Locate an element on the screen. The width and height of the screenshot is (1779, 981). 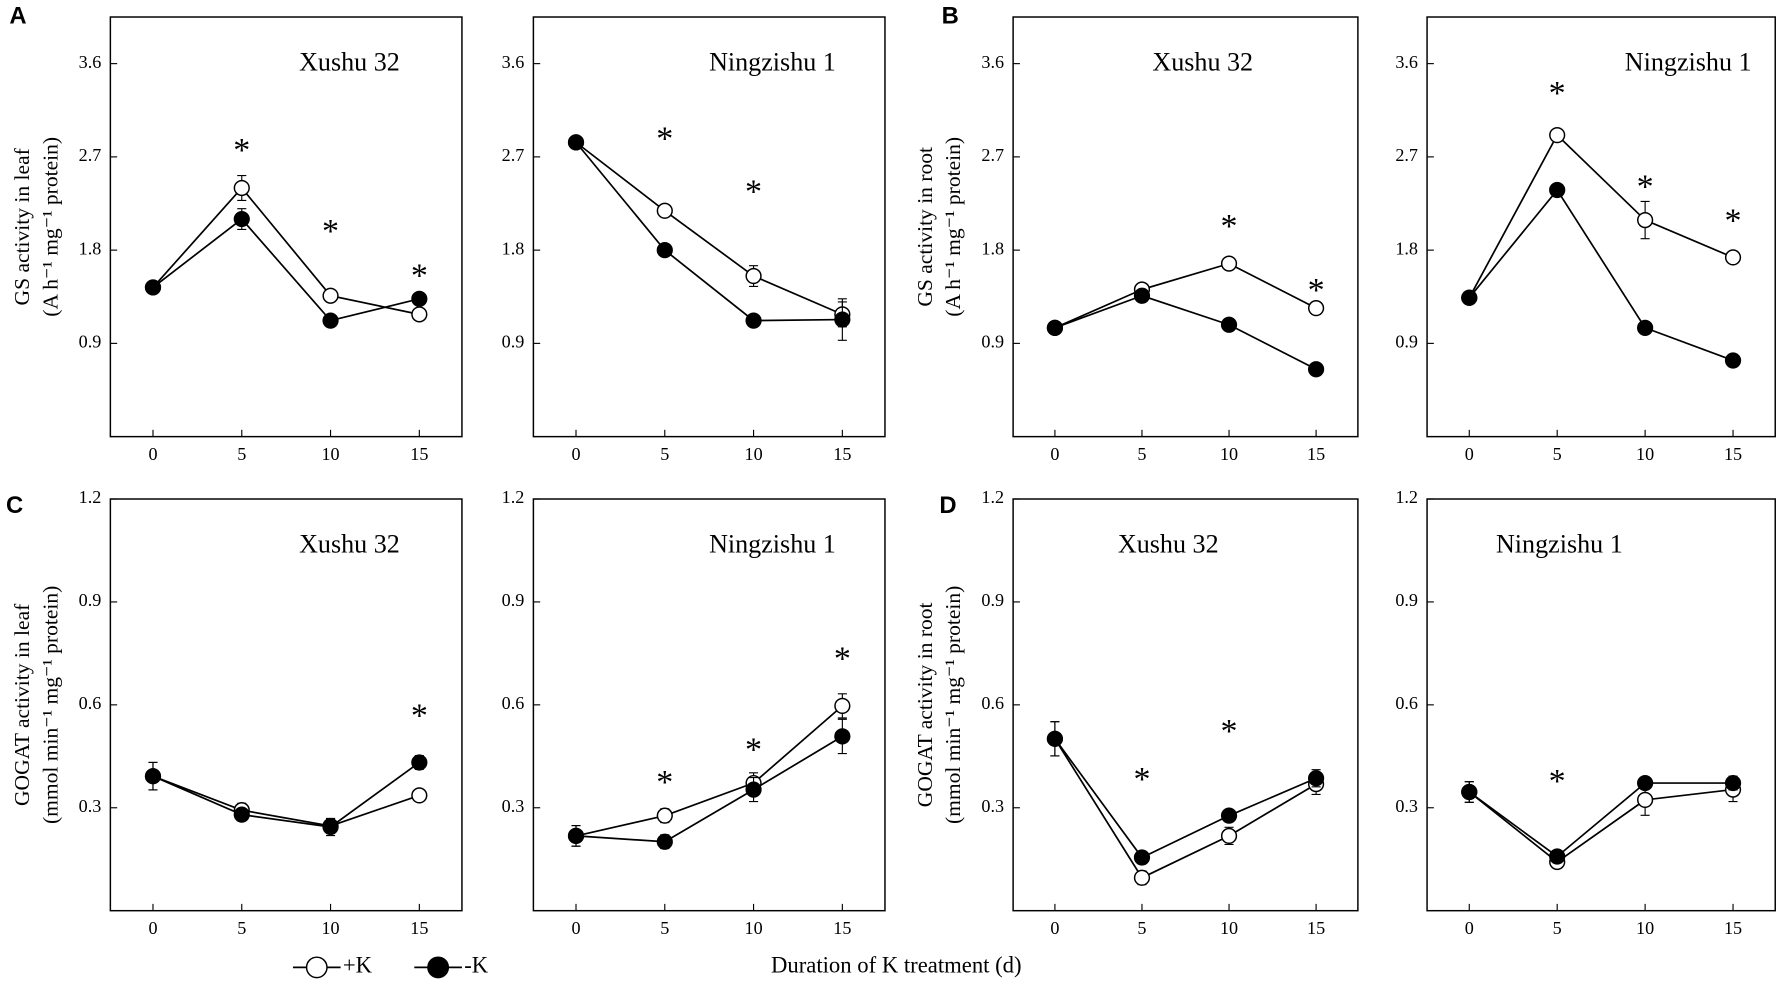
panel: 0.9 1.8 2.7 3.6 0 5 10 15 Ningzishu 1 * * * is located at coordinates (1585, 240).